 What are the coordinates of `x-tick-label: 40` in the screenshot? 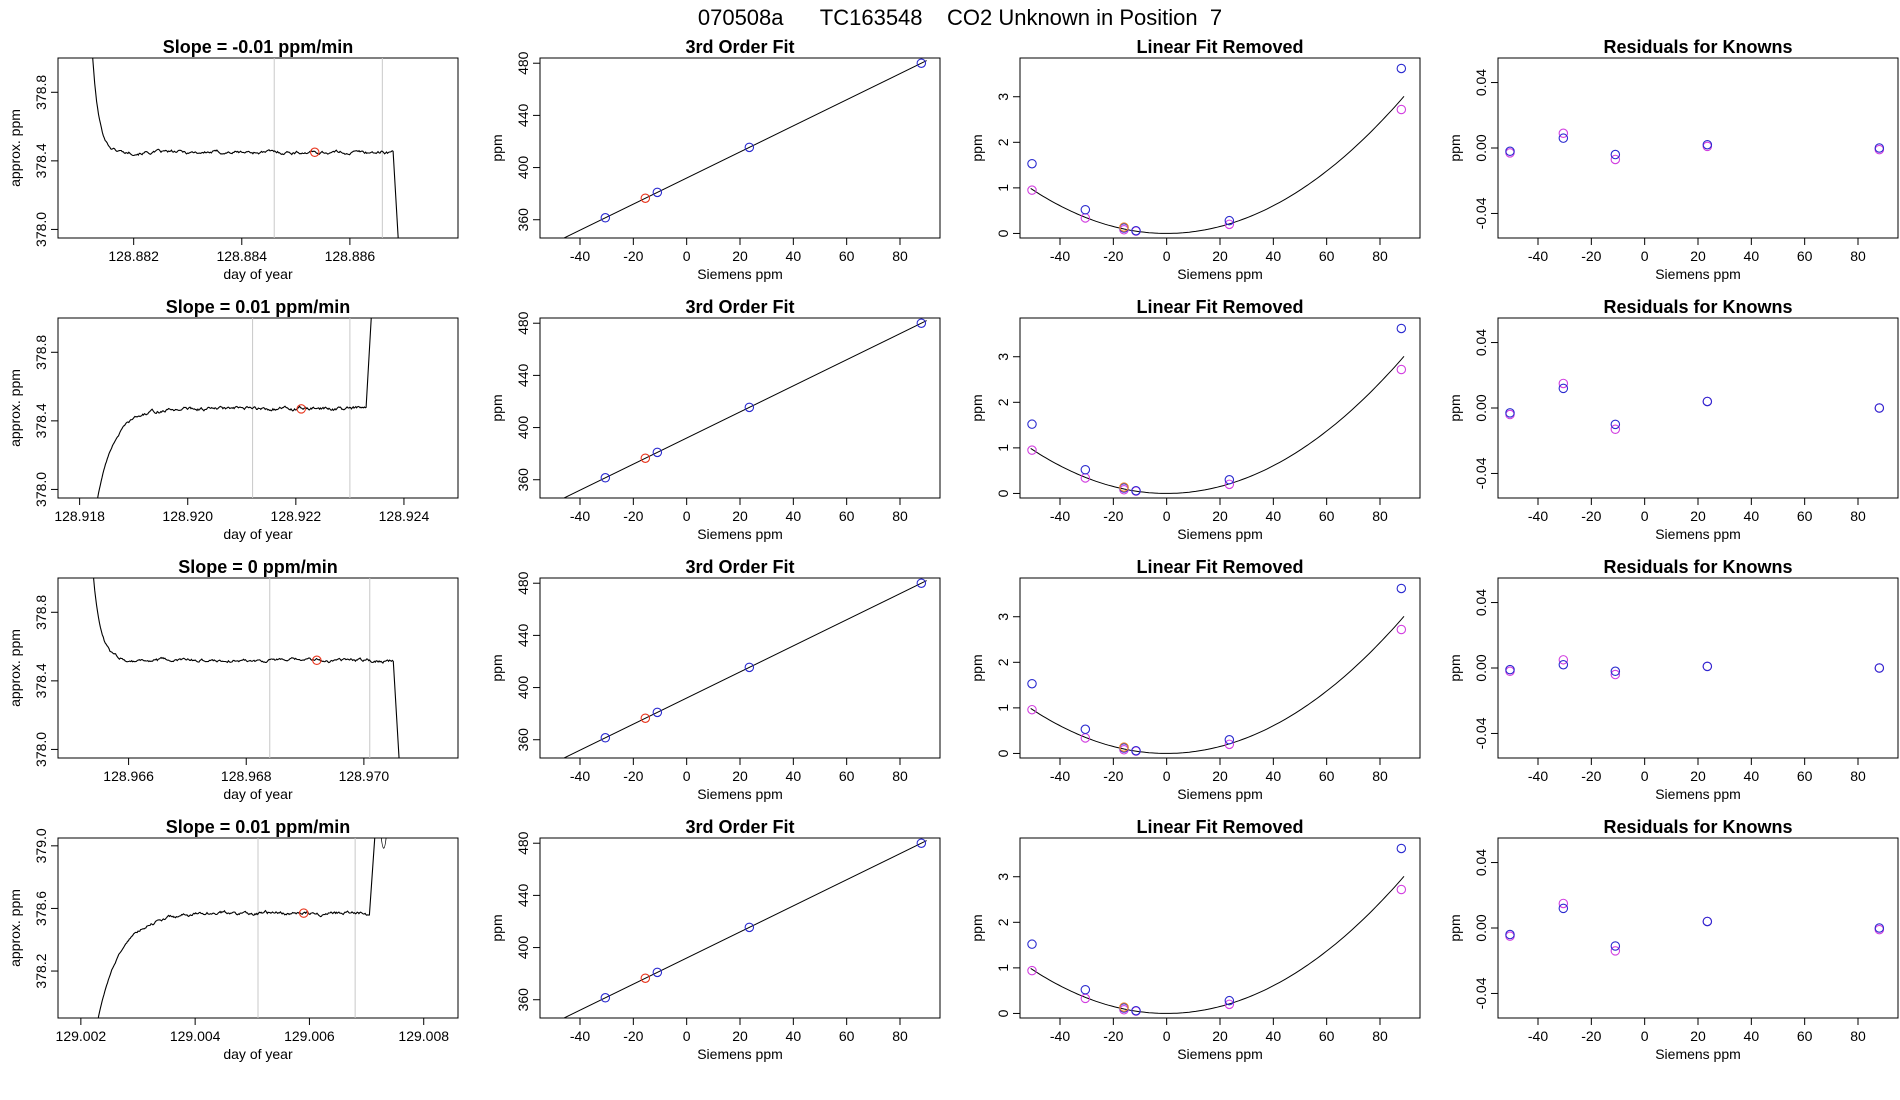 It's located at (1752, 776).